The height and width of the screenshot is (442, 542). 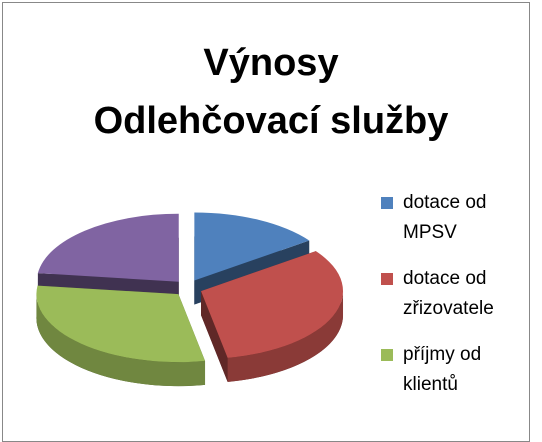 I want to click on legend-label: dotace od MPSV, so click(x=445, y=217).